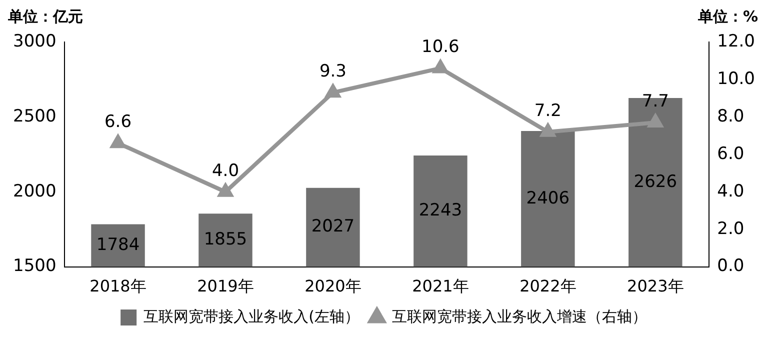 This screenshot has width=768, height=343. Describe the element at coordinates (118, 244) in the screenshot. I see `data-label: 1784` at that location.